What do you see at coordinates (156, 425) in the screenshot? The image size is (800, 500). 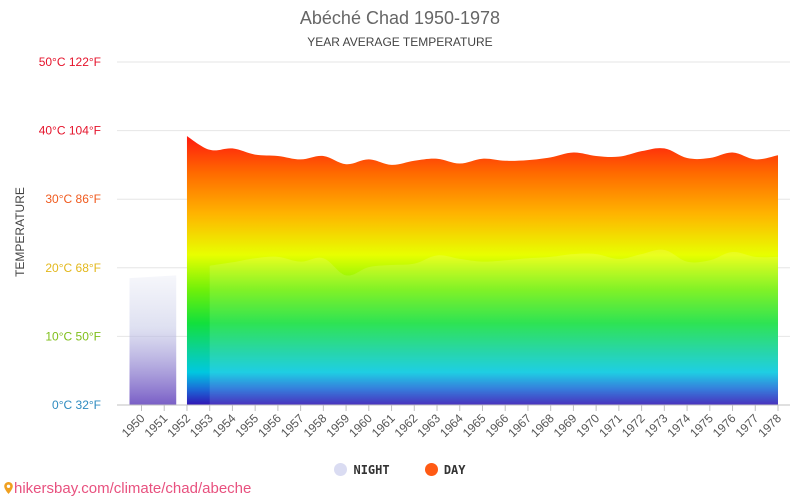 I see `x-tick-label: 1951` at bounding box center [156, 425].